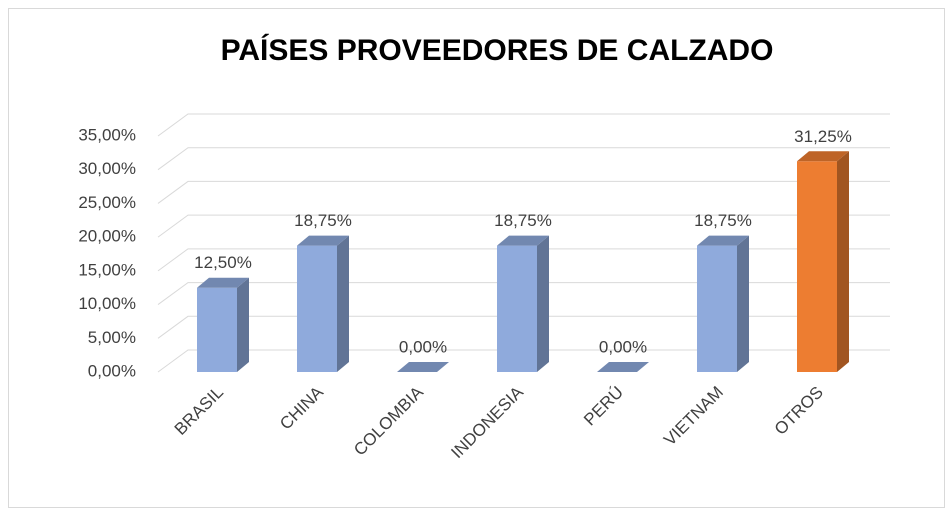 The width and height of the screenshot is (946, 509). Describe the element at coordinates (223, 262) in the screenshot. I see `data-label: 12,50%` at that location.